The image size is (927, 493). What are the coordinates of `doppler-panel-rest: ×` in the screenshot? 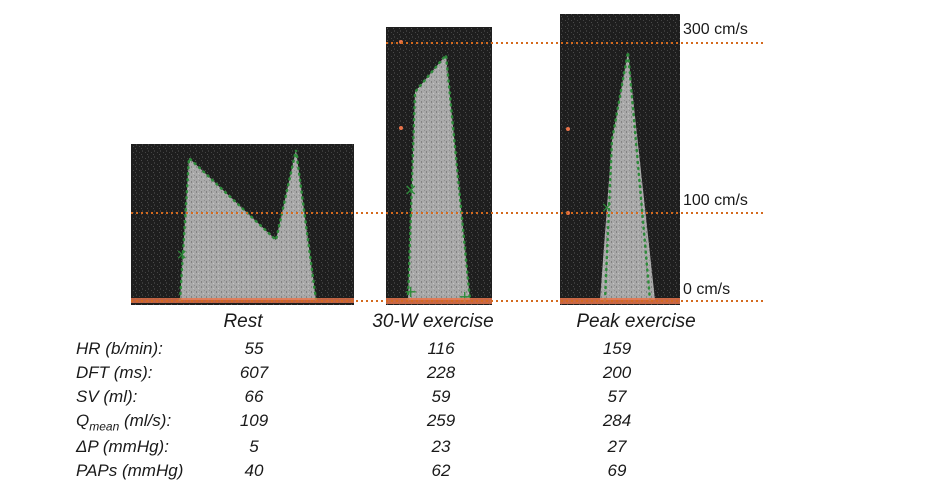 It's located at (242, 224).